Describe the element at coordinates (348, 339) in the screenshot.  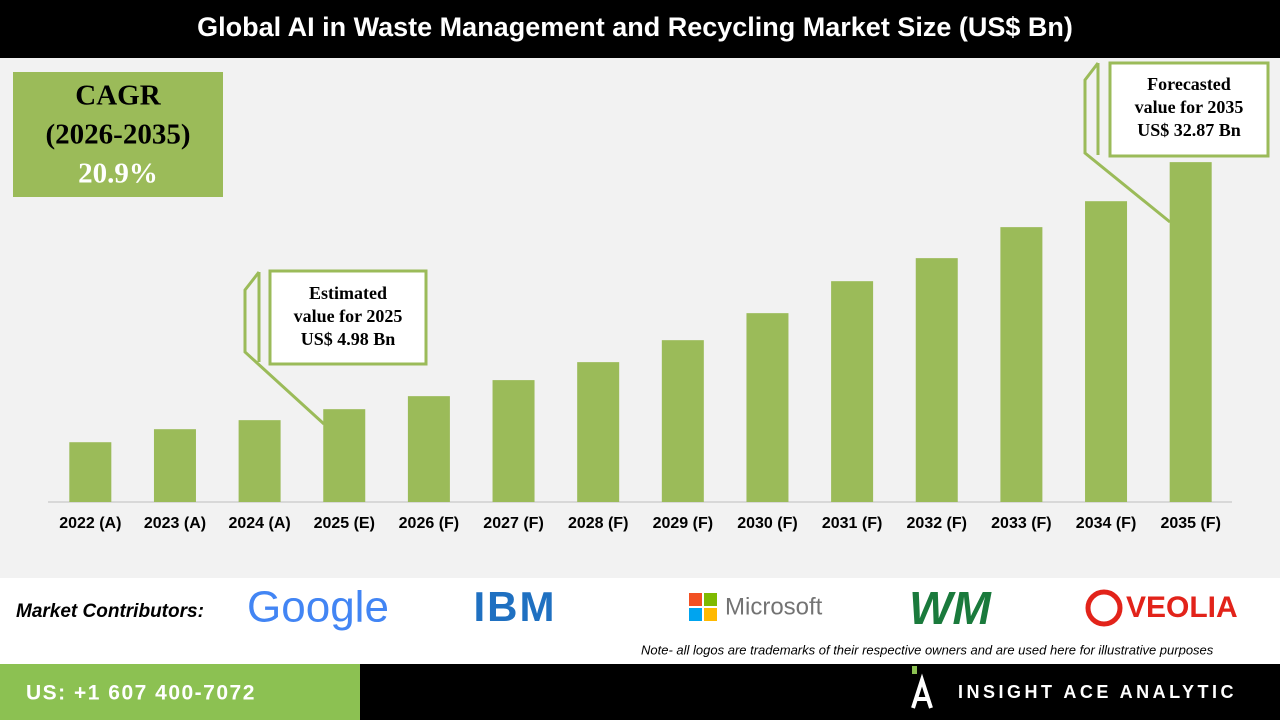
I see `annotation-text: US$ 4.98 Bn` at that location.